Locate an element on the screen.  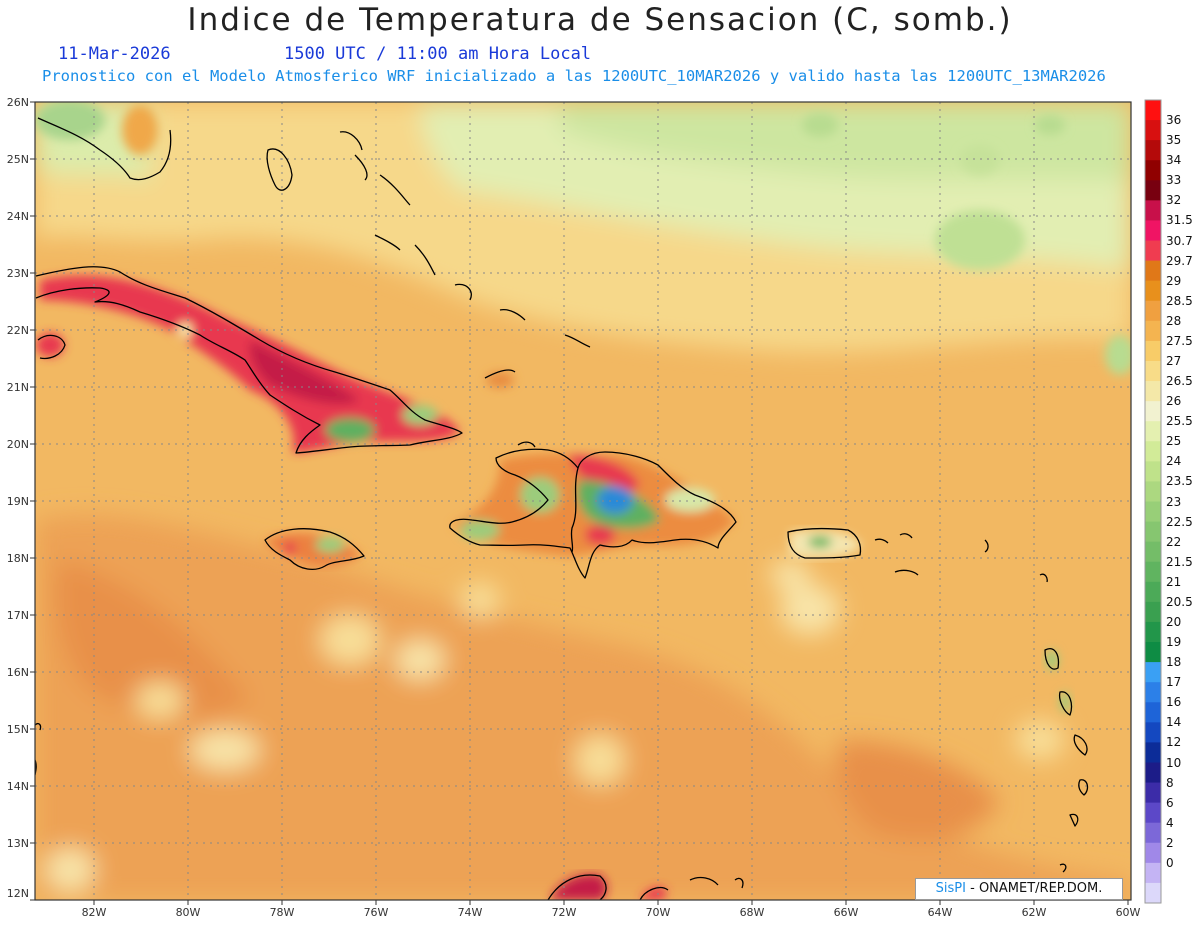
colorbar-label: 26 is located at coordinates (1174, 401).